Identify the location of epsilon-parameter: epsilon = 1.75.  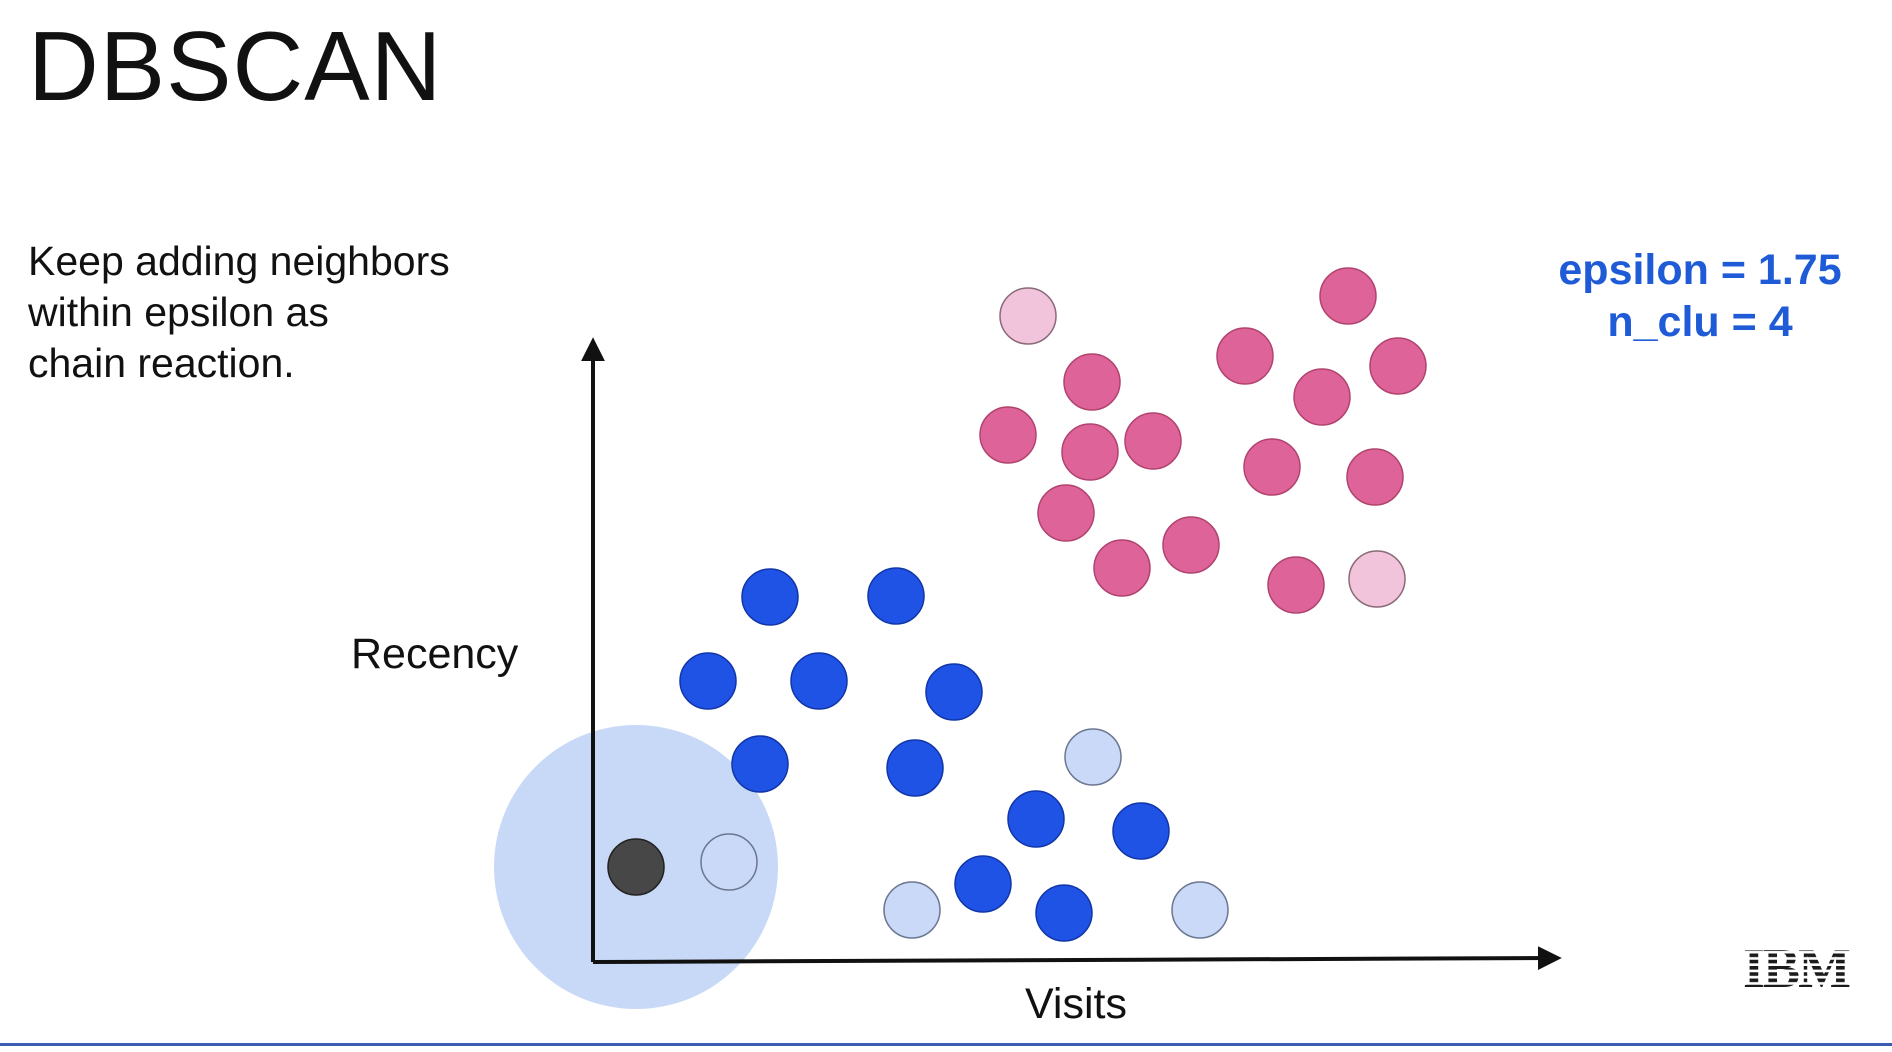
(1700, 270).